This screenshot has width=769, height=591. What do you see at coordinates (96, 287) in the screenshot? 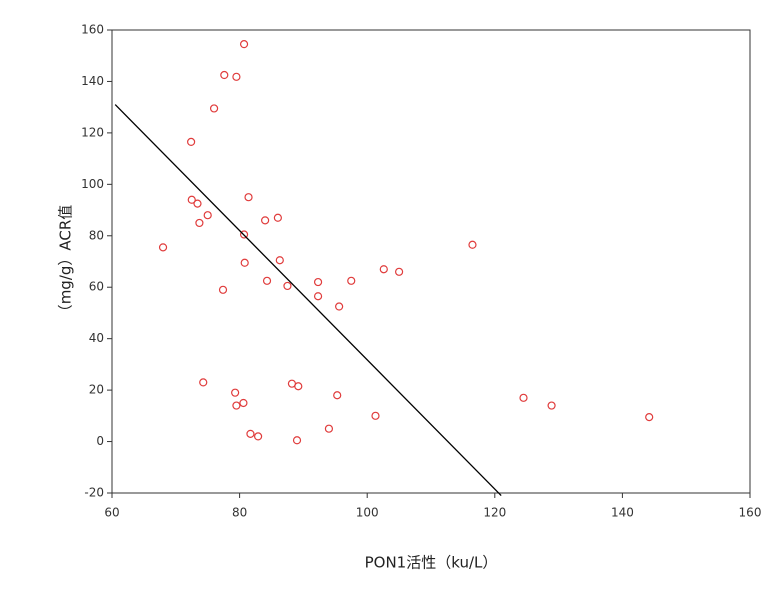
I see `y-tick-label: 60` at bounding box center [96, 287].